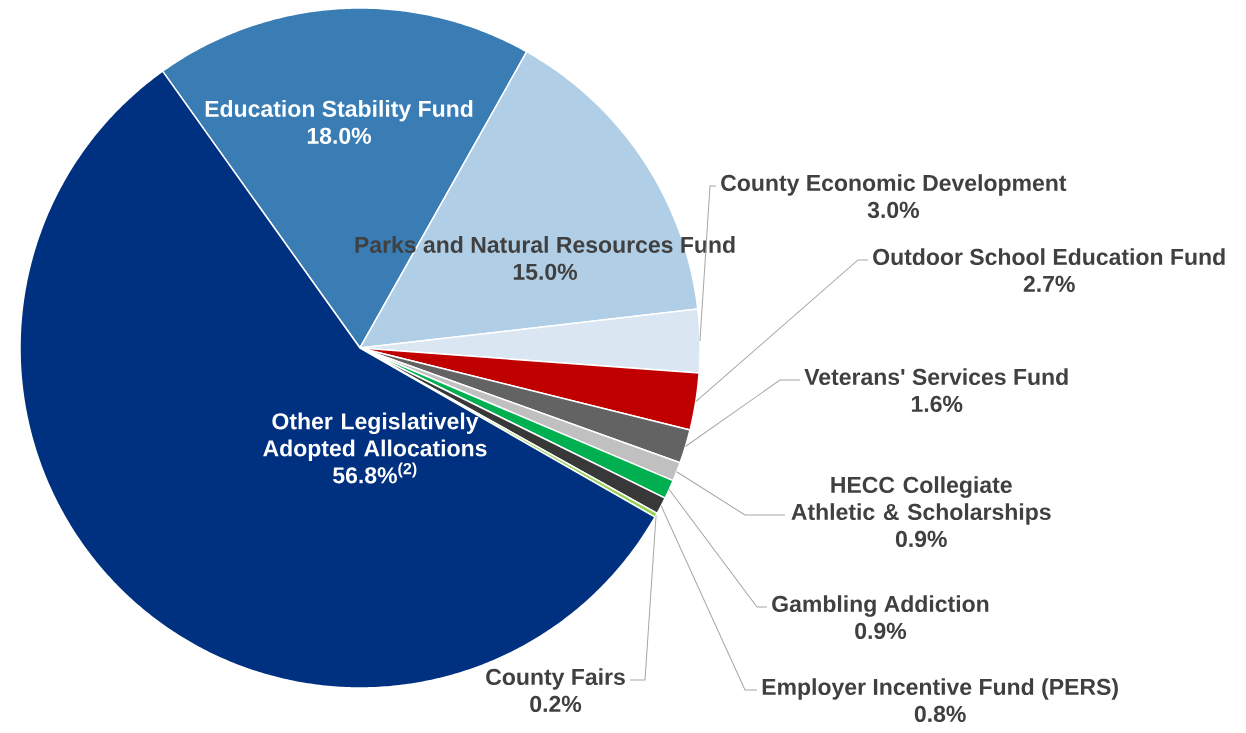 This screenshot has height=733, width=1246. I want to click on data-label: 0.8%, so click(940, 714).